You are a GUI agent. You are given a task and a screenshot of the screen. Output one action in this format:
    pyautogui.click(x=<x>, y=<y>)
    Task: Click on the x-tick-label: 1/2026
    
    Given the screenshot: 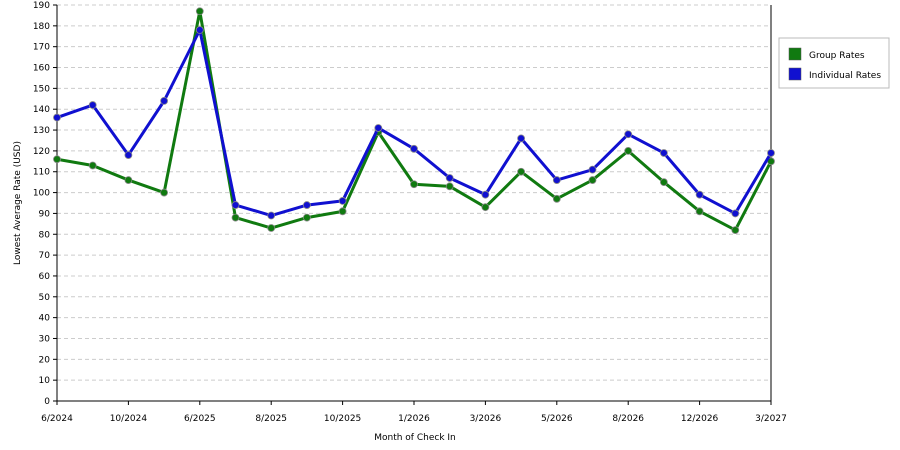 What is the action you would take?
    pyautogui.click(x=414, y=419)
    